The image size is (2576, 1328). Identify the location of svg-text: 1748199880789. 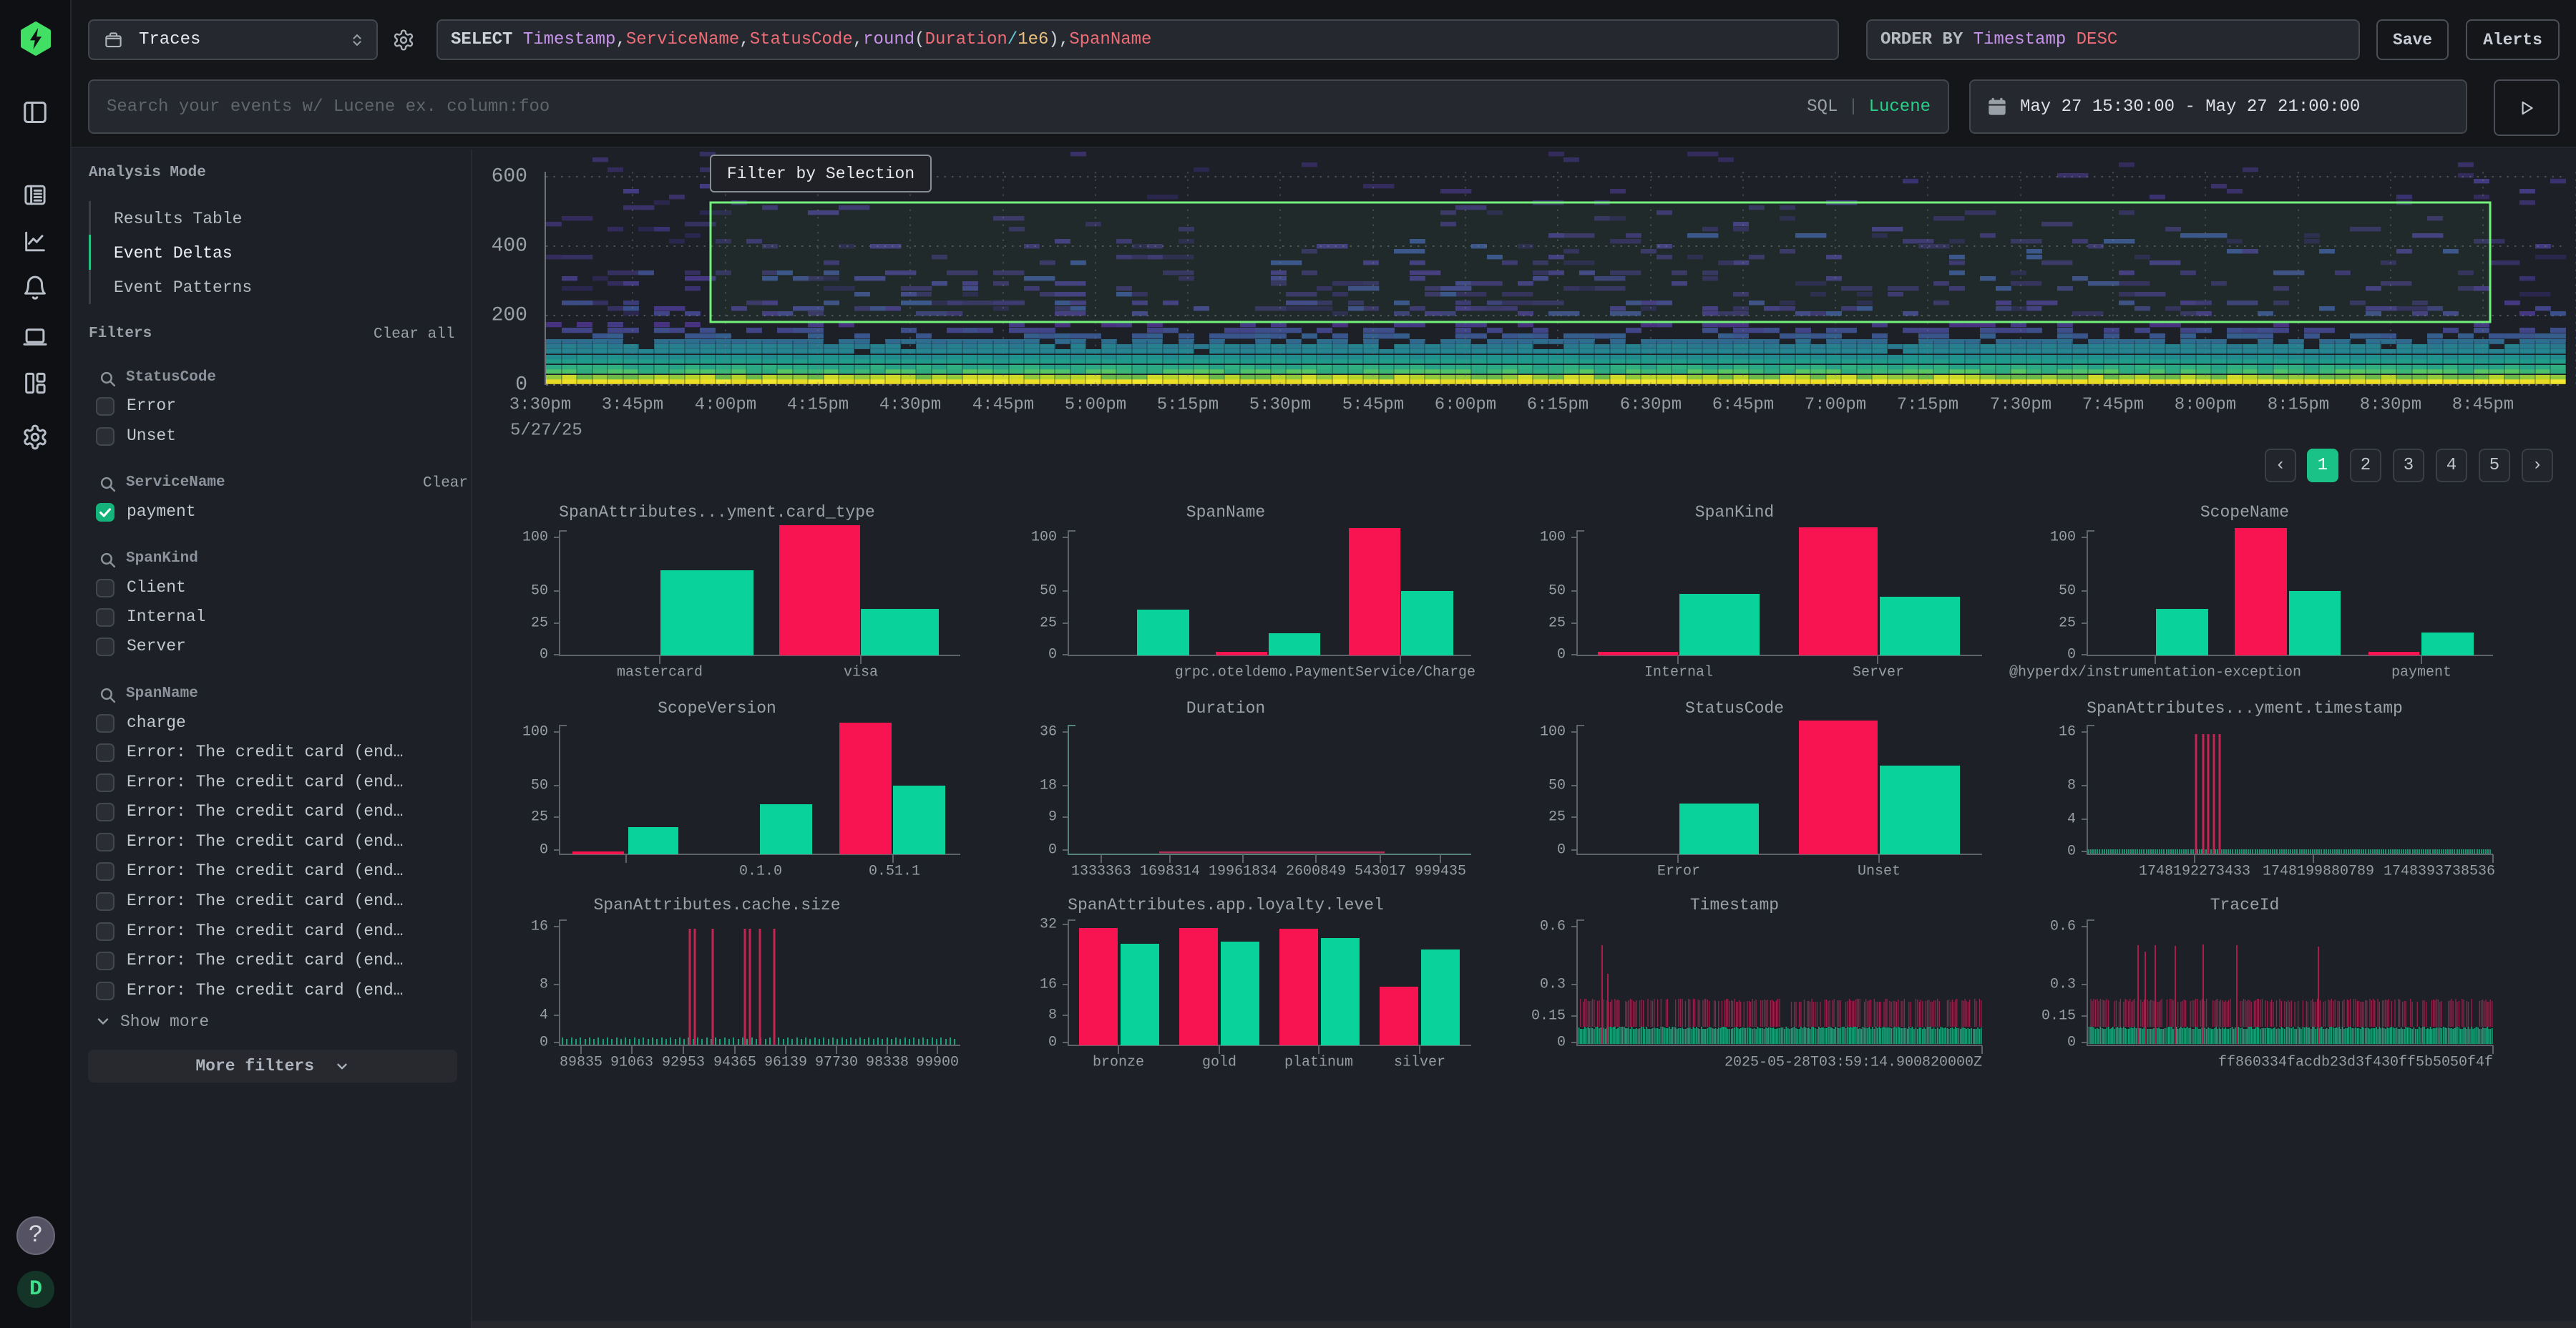
(2318, 872).